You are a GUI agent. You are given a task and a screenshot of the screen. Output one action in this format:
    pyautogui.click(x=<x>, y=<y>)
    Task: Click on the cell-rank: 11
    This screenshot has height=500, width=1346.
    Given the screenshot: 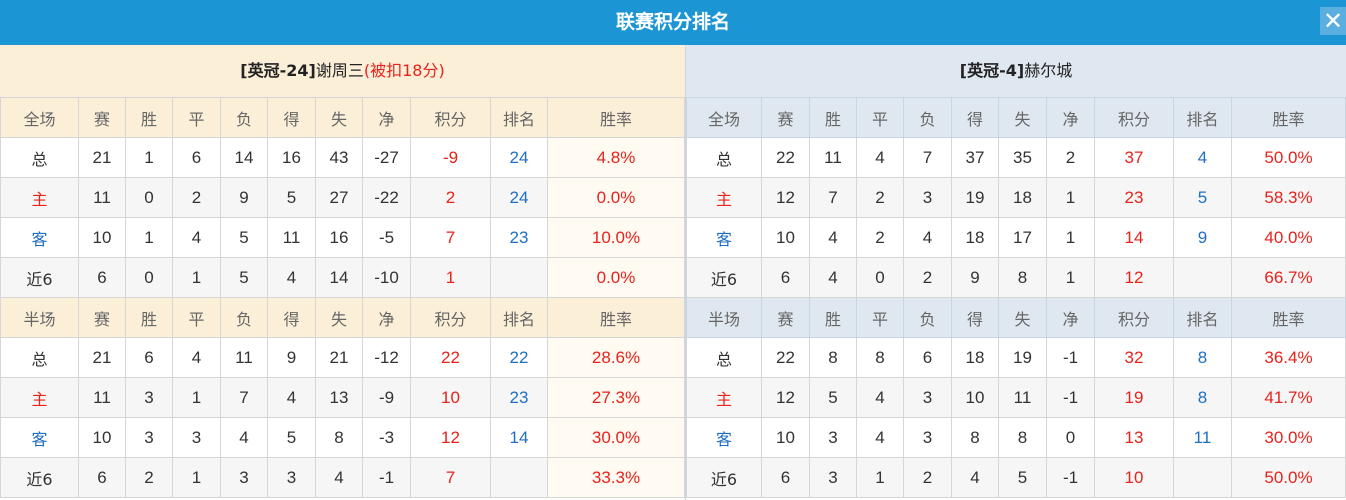 What is the action you would take?
    pyautogui.click(x=1202, y=437)
    